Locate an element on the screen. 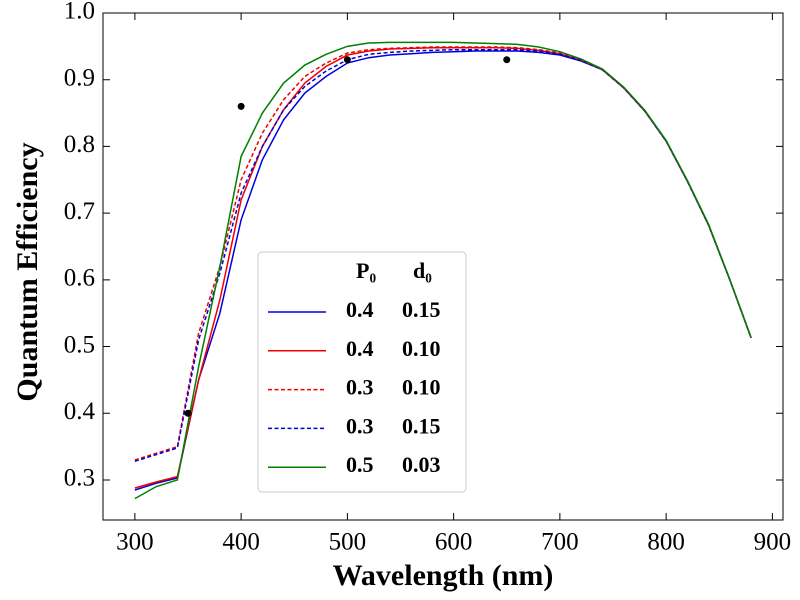  x-tick-label: 600 is located at coordinates (454, 542).